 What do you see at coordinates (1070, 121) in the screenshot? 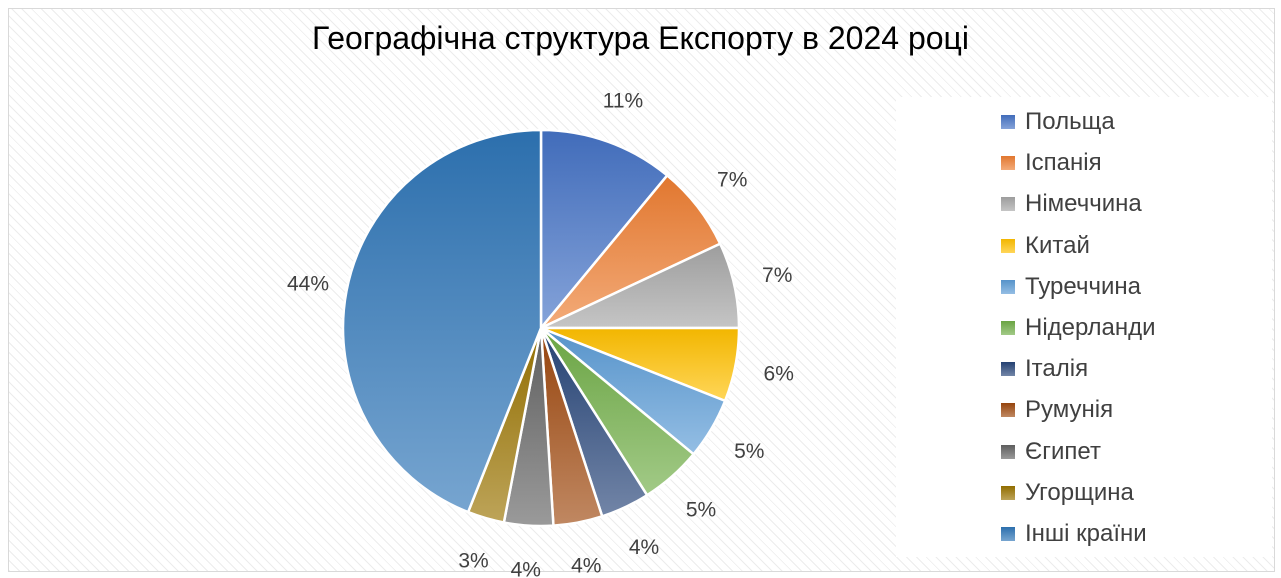
I see `legend-label: Польща` at bounding box center [1070, 121].